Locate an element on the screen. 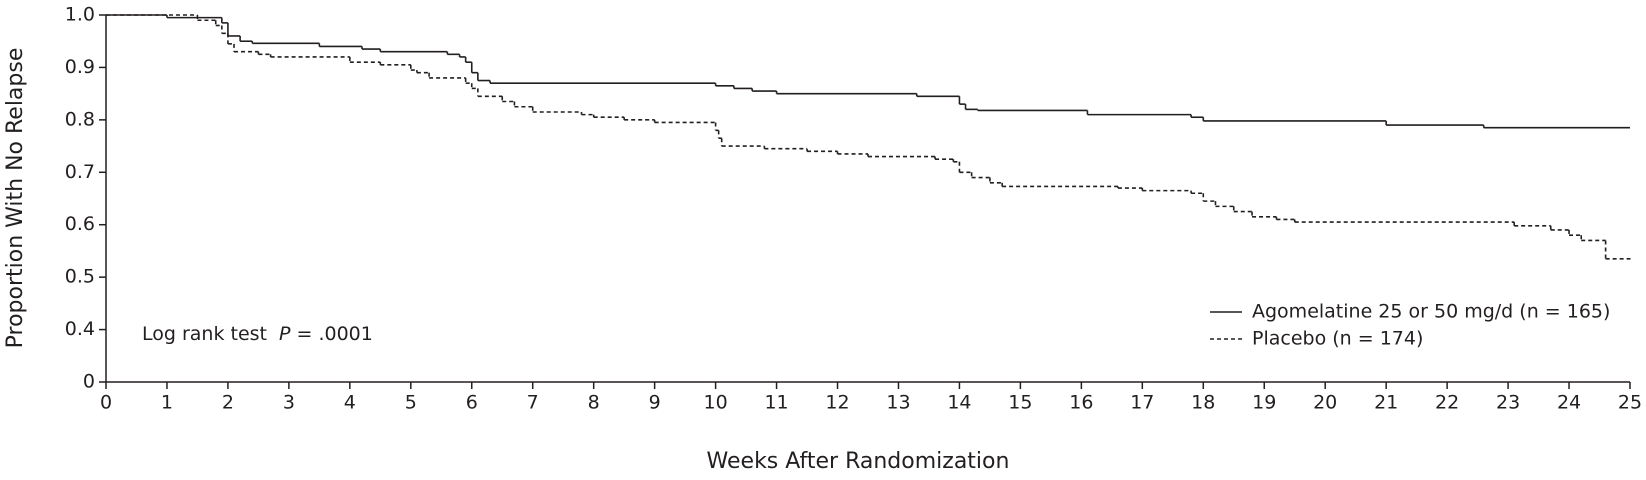  x-tick-label: 17 is located at coordinates (1142, 403).